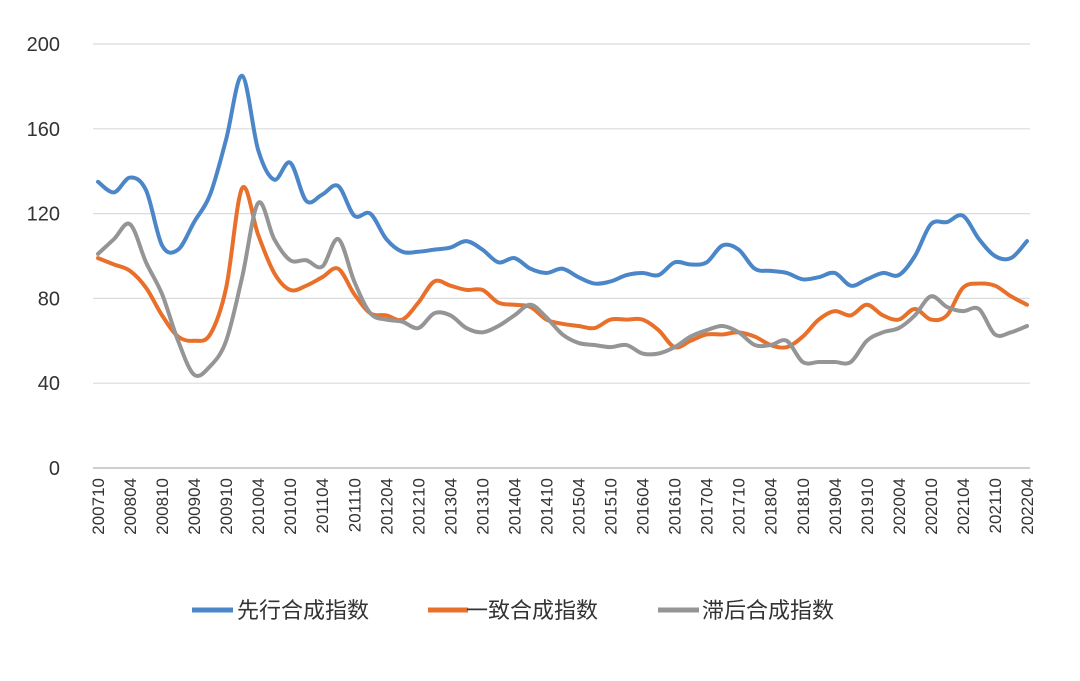 This screenshot has height=681, width=1080. I want to click on legend-label-coincident: 一致合成指数, so click(532, 611).